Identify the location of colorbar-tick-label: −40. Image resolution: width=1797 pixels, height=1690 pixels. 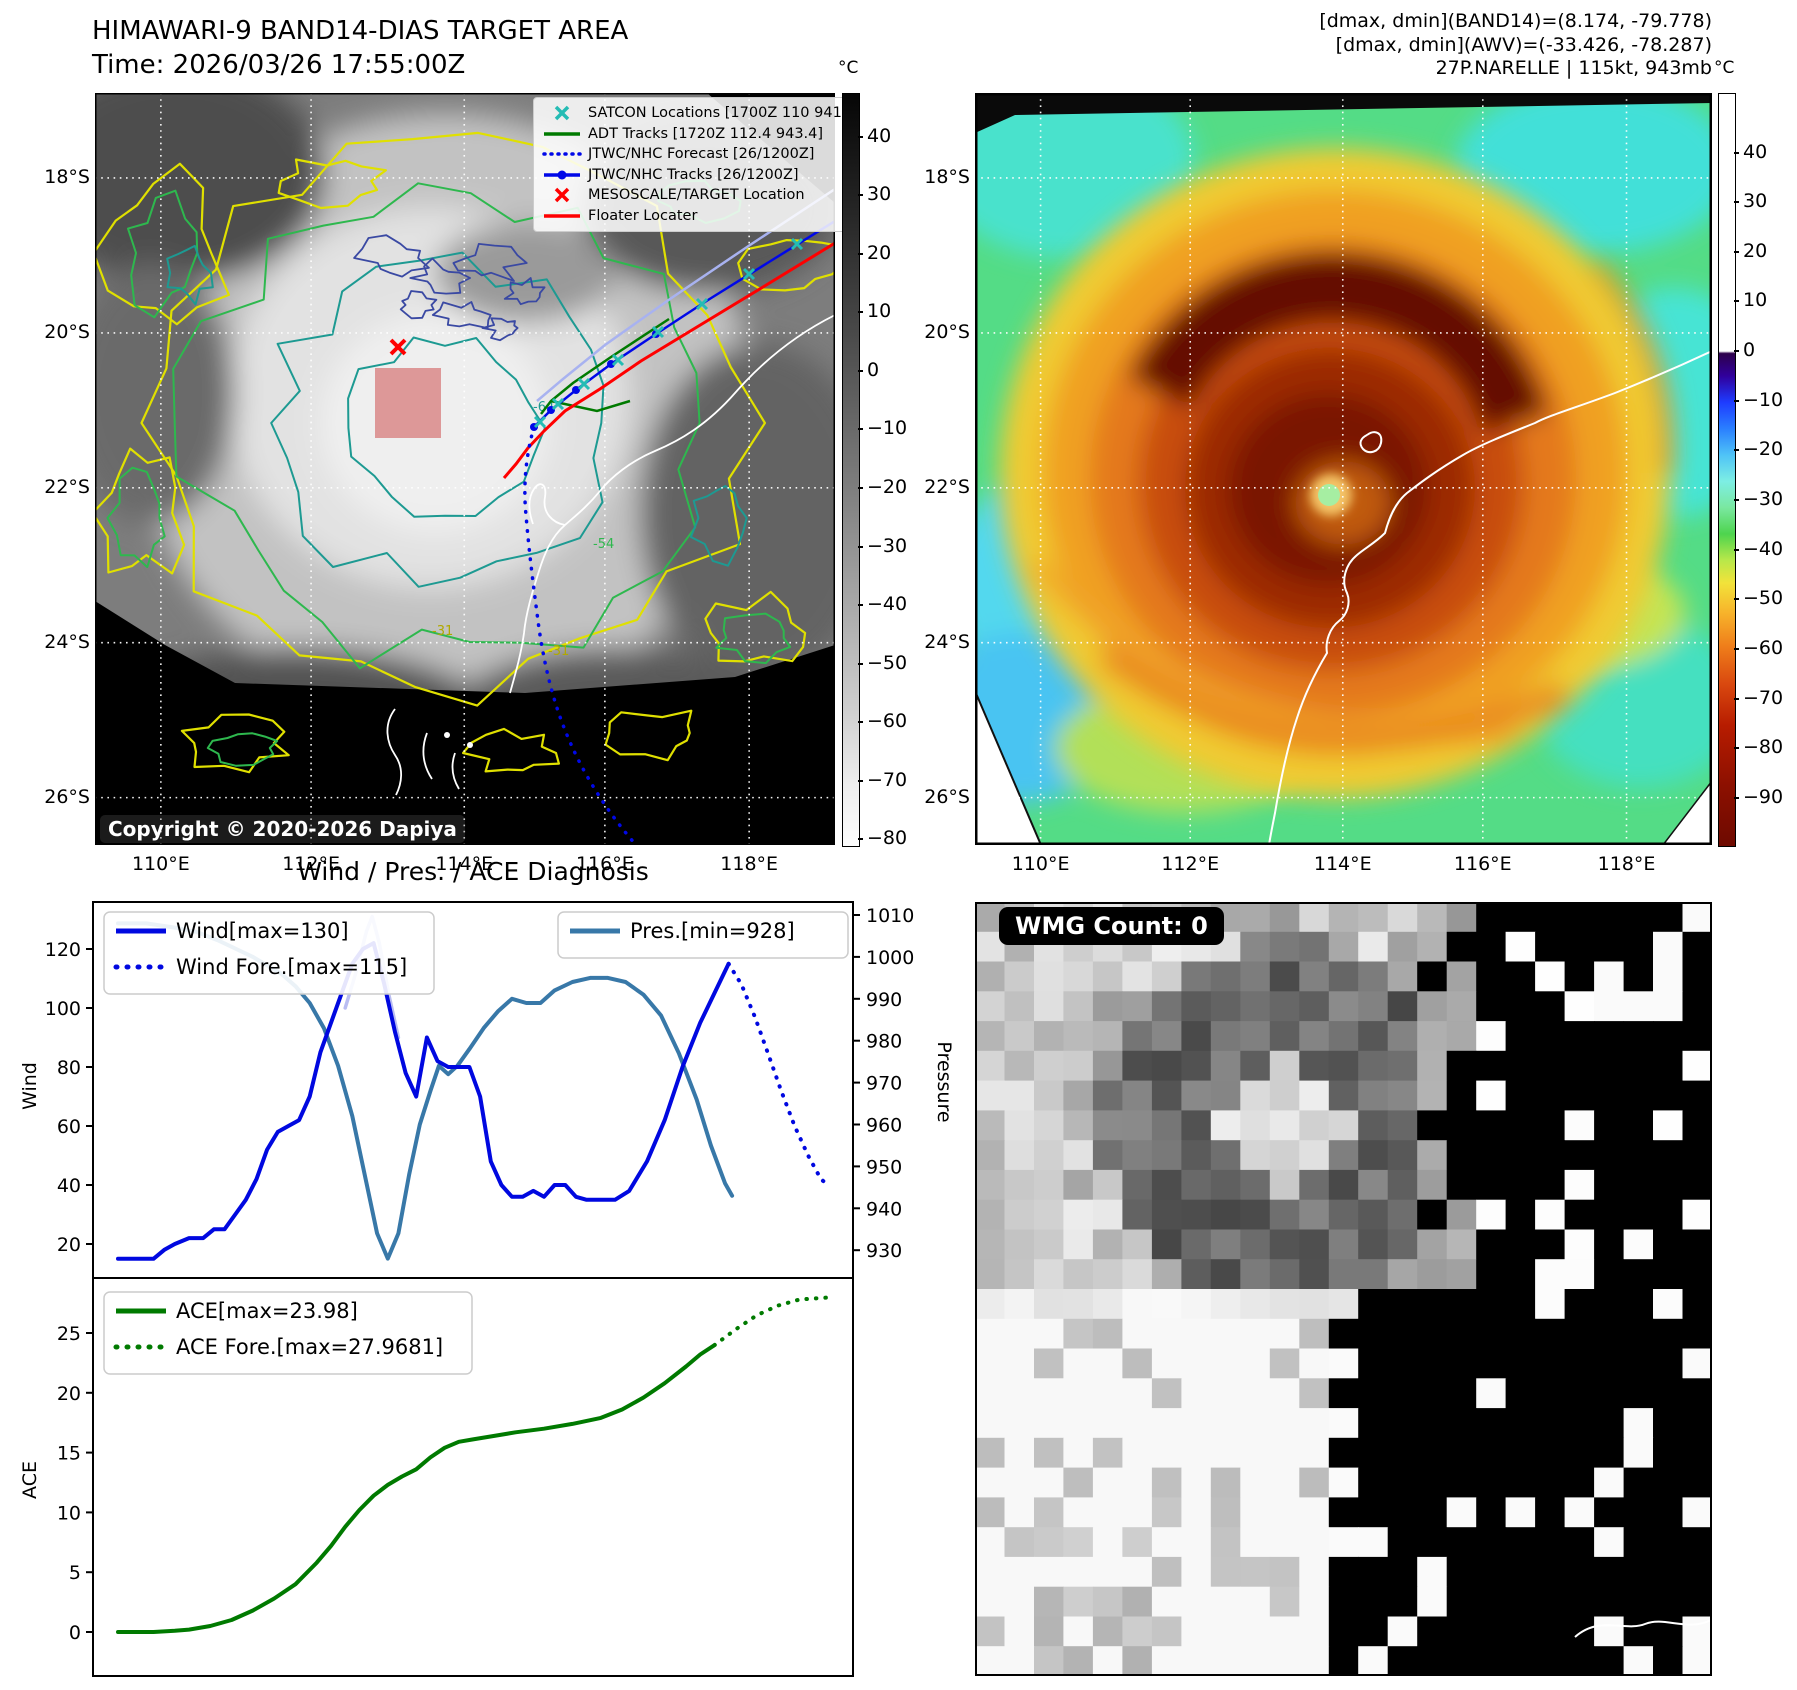
(1763, 548).